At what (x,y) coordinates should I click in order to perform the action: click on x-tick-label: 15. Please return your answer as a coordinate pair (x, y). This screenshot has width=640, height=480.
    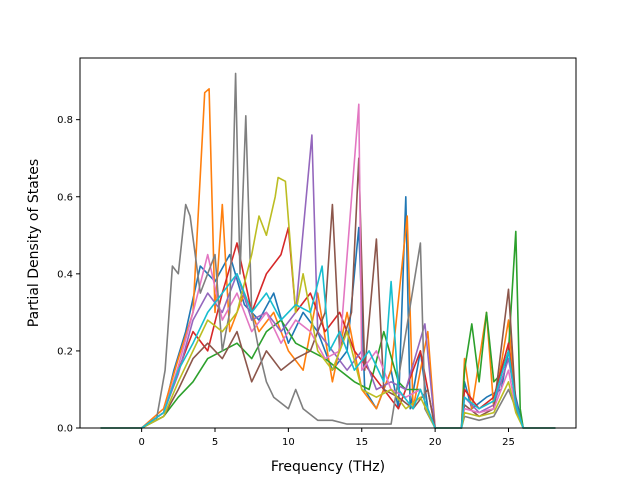
    Looking at the image, I should click on (361, 442).